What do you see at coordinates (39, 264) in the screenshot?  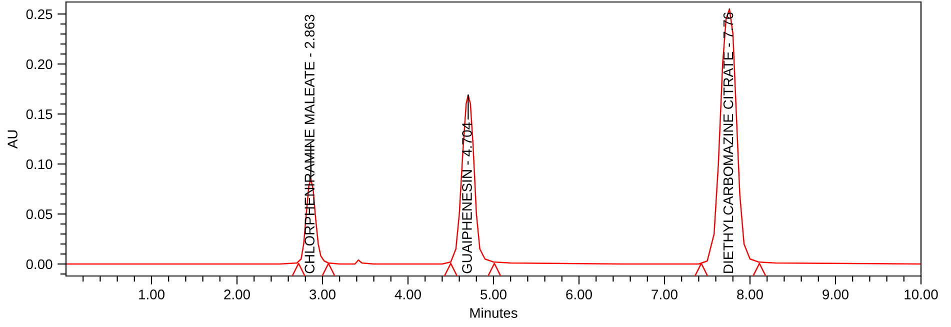 I see `y-tick-label: 0.00` at bounding box center [39, 264].